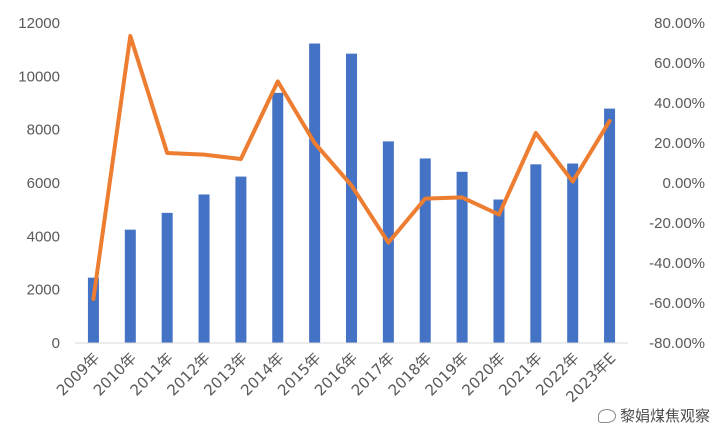  Describe the element at coordinates (56, 343) in the screenshot. I see `left-axis-tick-label: 0` at that location.